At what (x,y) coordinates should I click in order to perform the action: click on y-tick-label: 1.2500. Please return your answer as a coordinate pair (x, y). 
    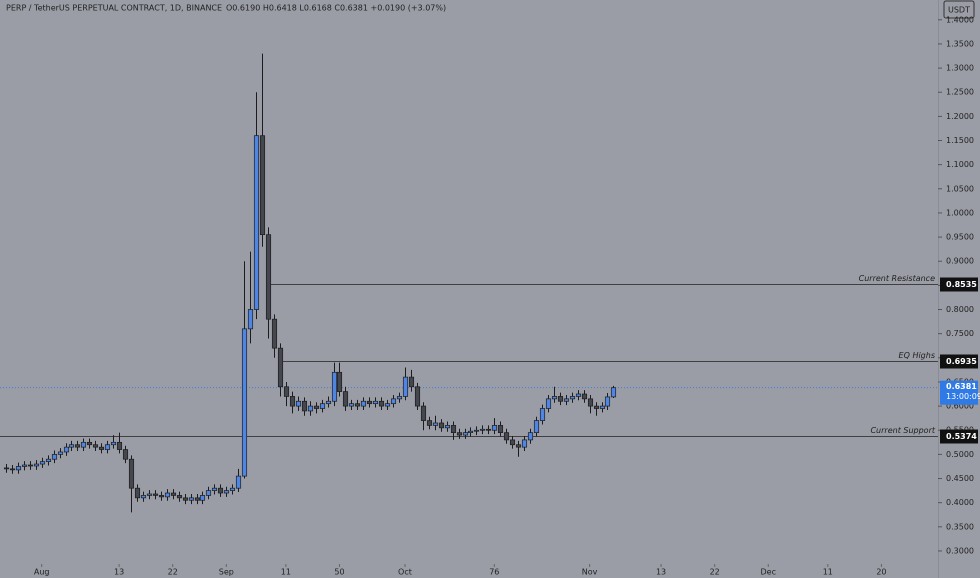
    Looking at the image, I should click on (960, 92).